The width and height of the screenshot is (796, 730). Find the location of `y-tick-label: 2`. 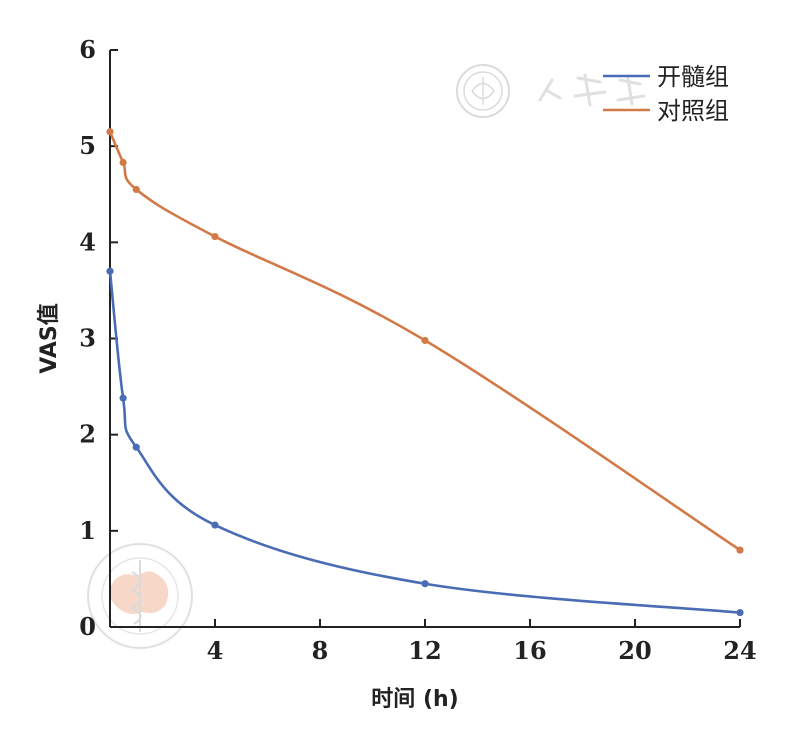

y-tick-label: 2 is located at coordinates (87, 434).